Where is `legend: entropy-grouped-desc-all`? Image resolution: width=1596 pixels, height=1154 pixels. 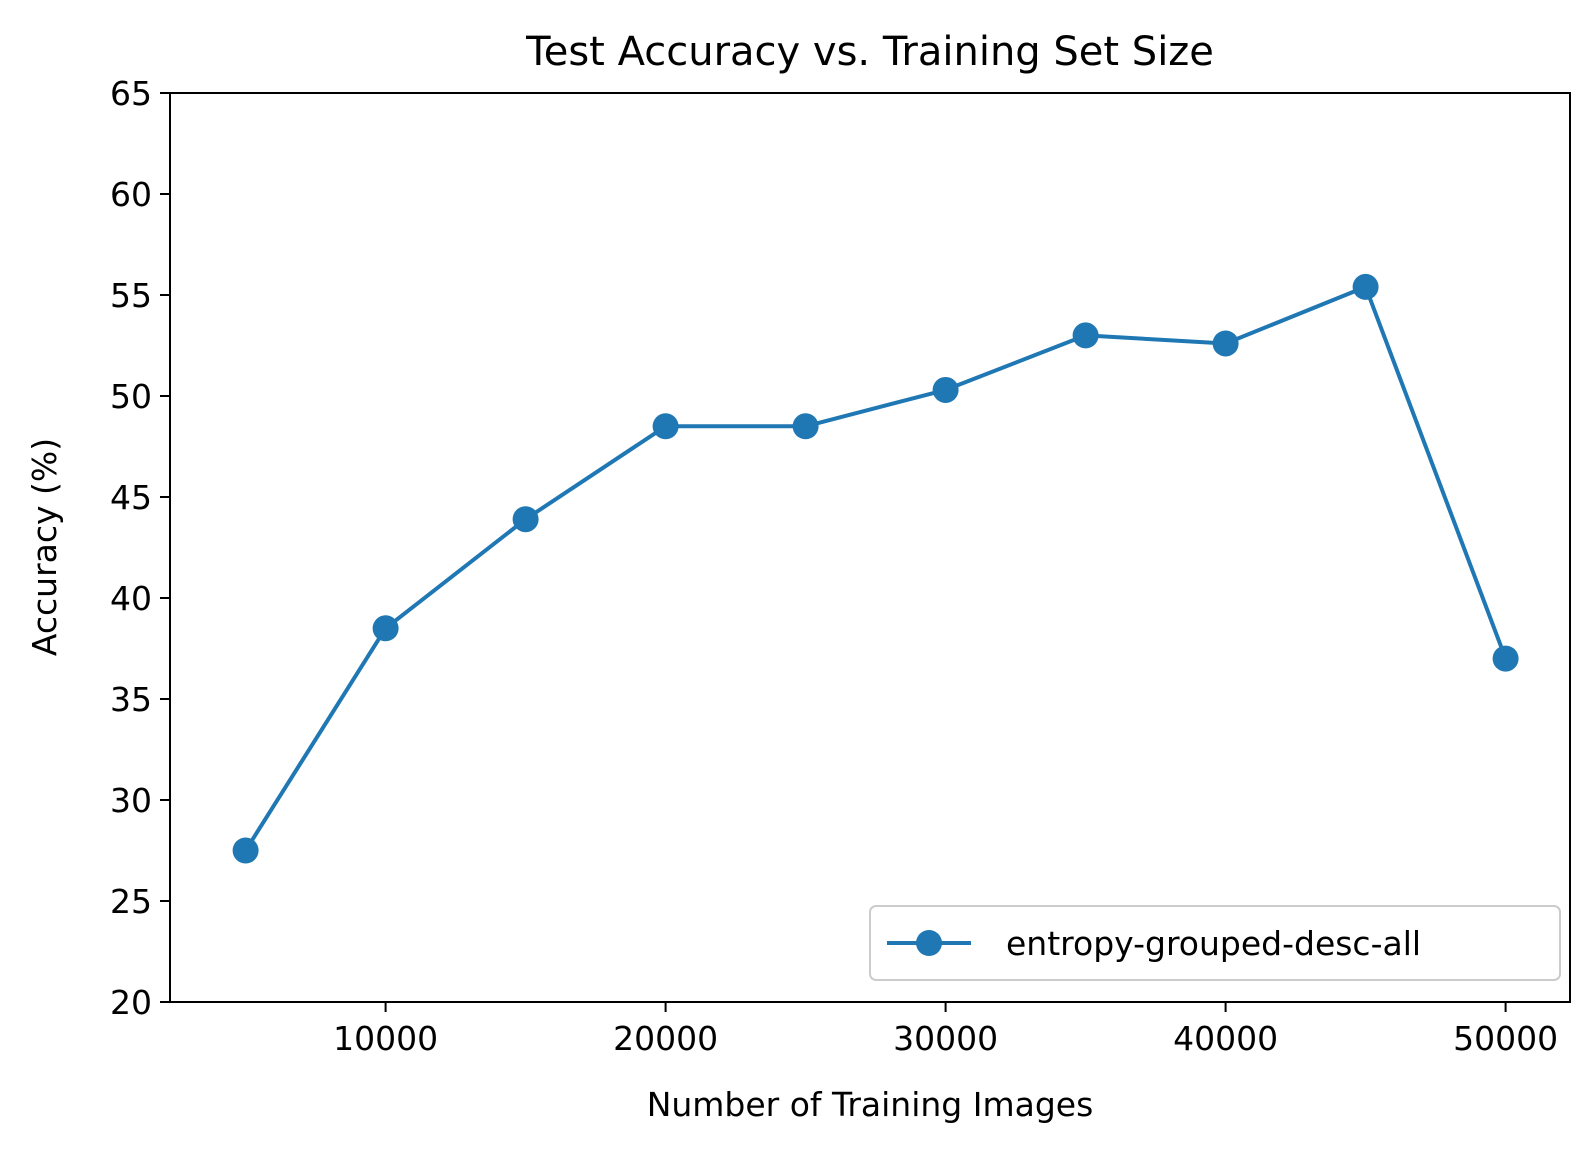 legend: entropy-grouped-desc-all is located at coordinates (1215, 943).